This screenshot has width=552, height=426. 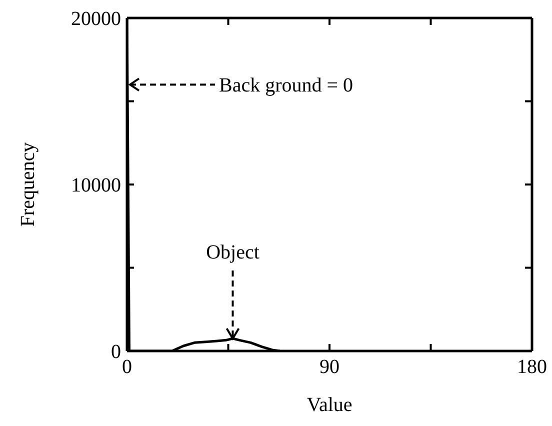 What do you see at coordinates (96, 185) in the screenshot?
I see `y-tick-label: 10000` at bounding box center [96, 185].